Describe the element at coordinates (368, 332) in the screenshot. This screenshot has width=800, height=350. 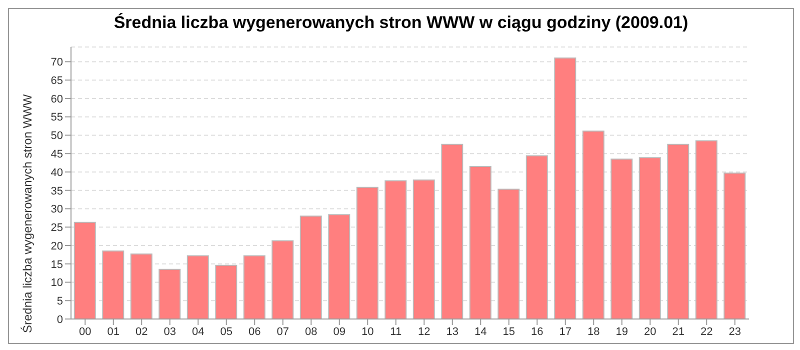
I see `x-tick-label: 10` at that location.